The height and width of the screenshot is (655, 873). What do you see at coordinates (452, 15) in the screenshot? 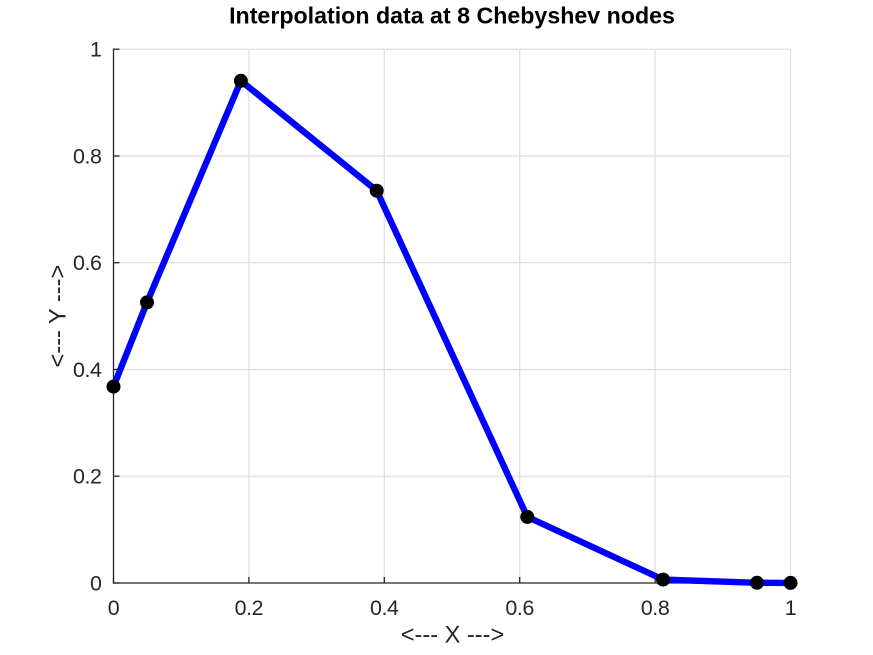
I see `svg-text:Interpolation data at 8 Chebys: Interpolation data at 8 Chebyshev nodes` at bounding box center [452, 15].